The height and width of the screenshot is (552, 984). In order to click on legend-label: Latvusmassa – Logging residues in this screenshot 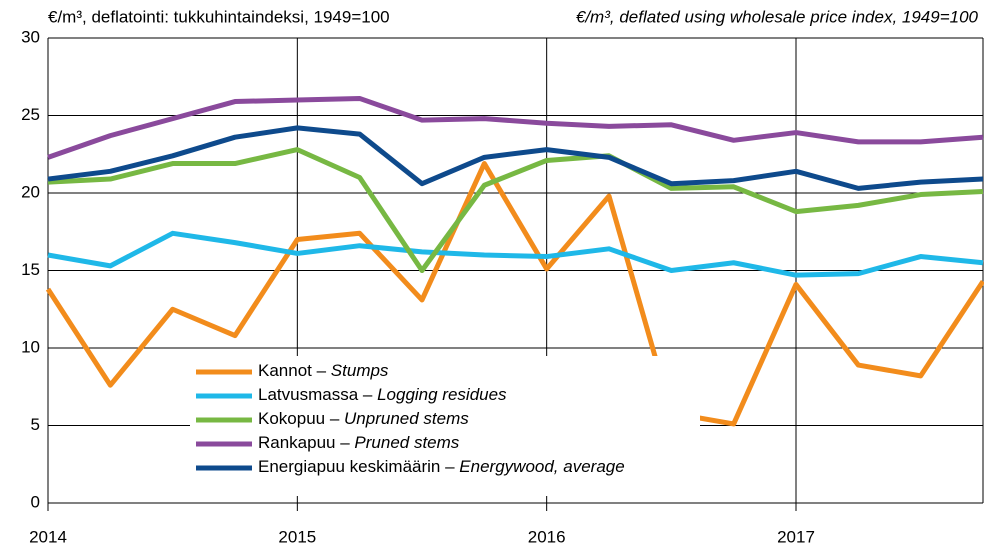, I will do `click(382, 394)`.